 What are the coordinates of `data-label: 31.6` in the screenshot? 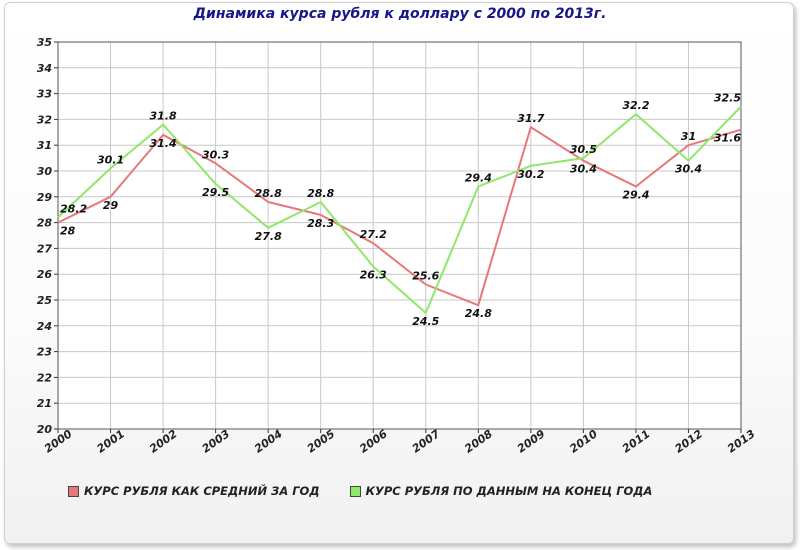 It's located at (727, 138).